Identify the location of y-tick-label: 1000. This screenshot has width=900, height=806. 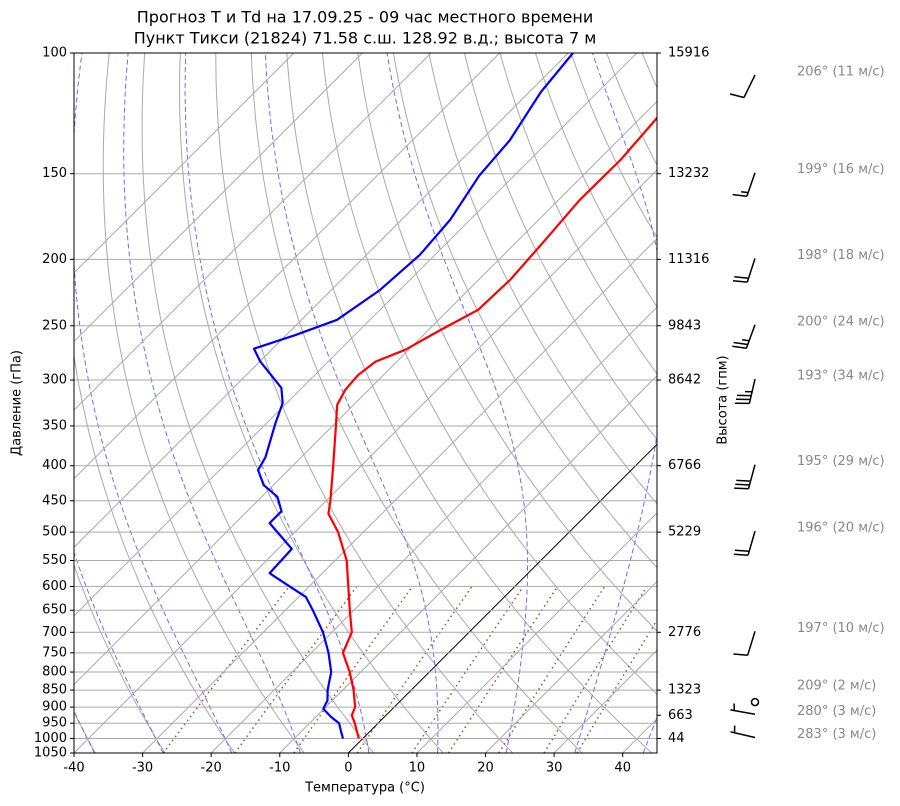
(50, 738).